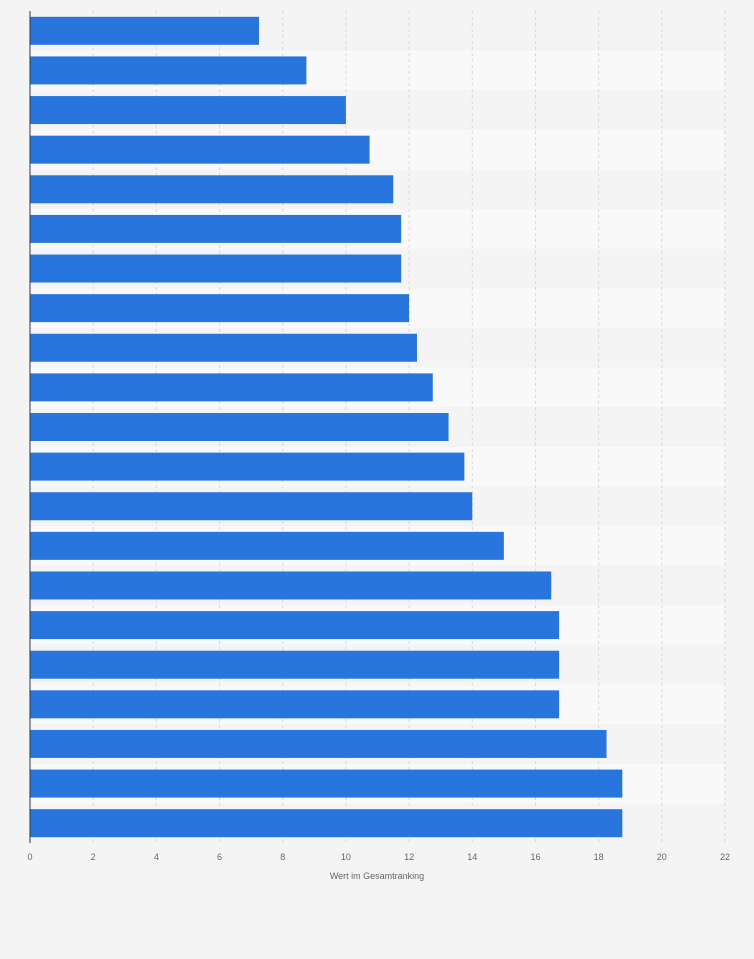 The image size is (754, 959). I want to click on x-tick-label: 14, so click(472, 857).